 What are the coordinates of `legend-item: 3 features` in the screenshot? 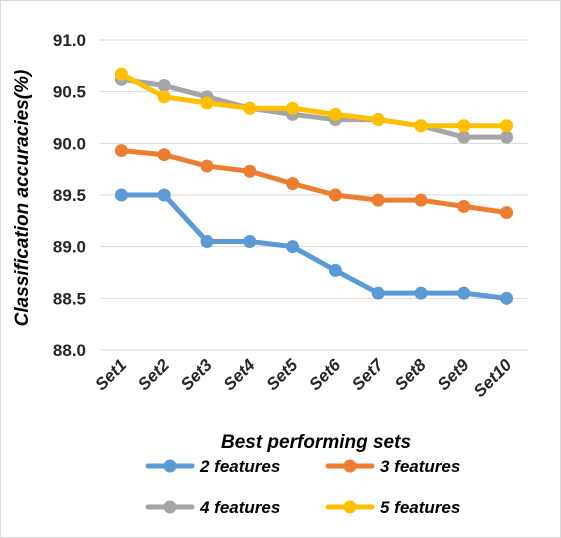 It's located at (392, 466).